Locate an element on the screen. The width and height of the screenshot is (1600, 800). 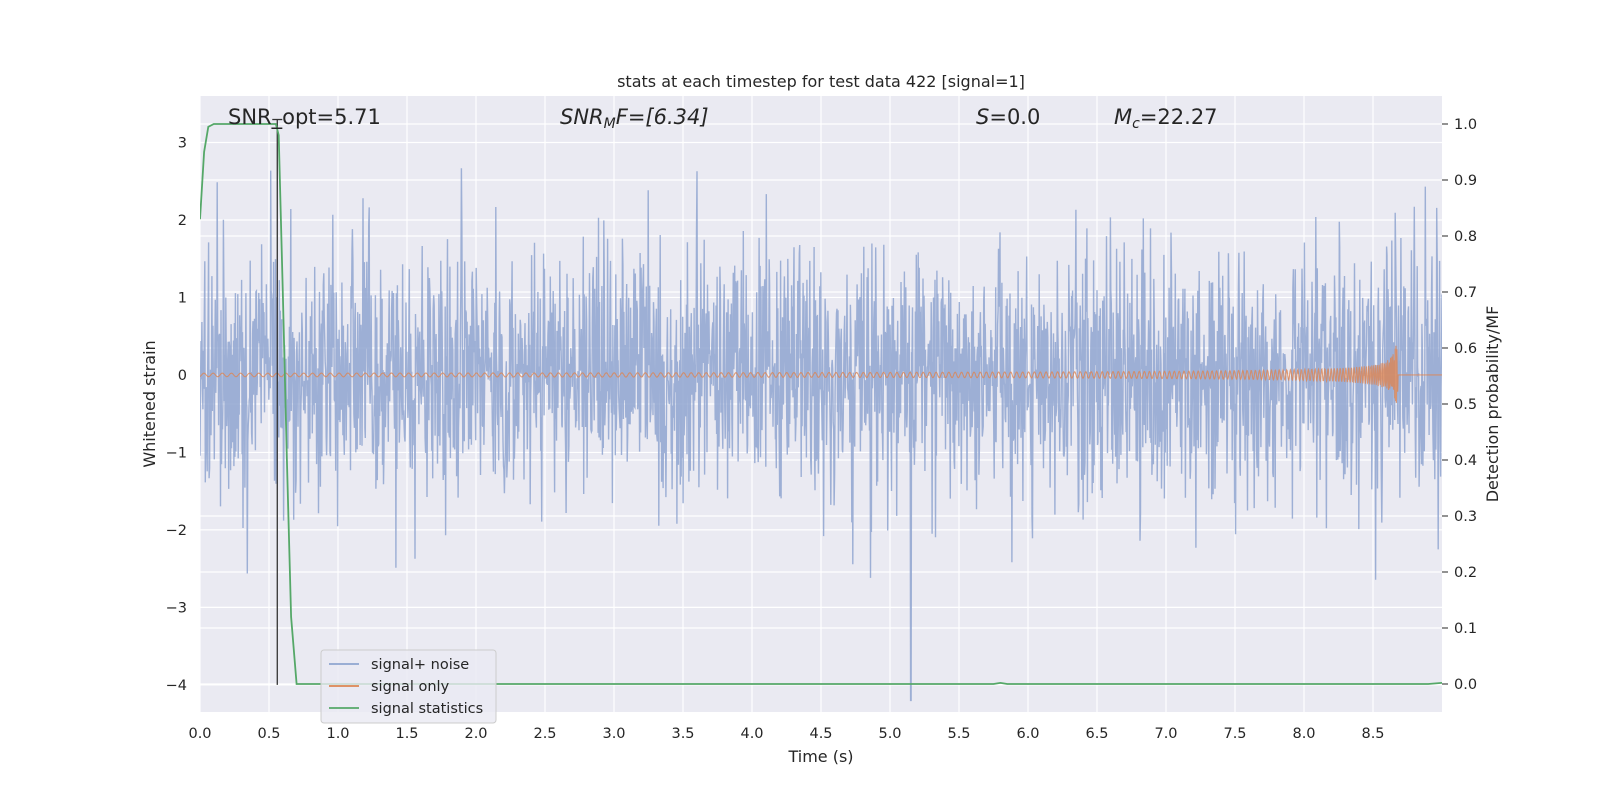
legend-label-signal-statistics: signal statistics is located at coordinates (427, 709).